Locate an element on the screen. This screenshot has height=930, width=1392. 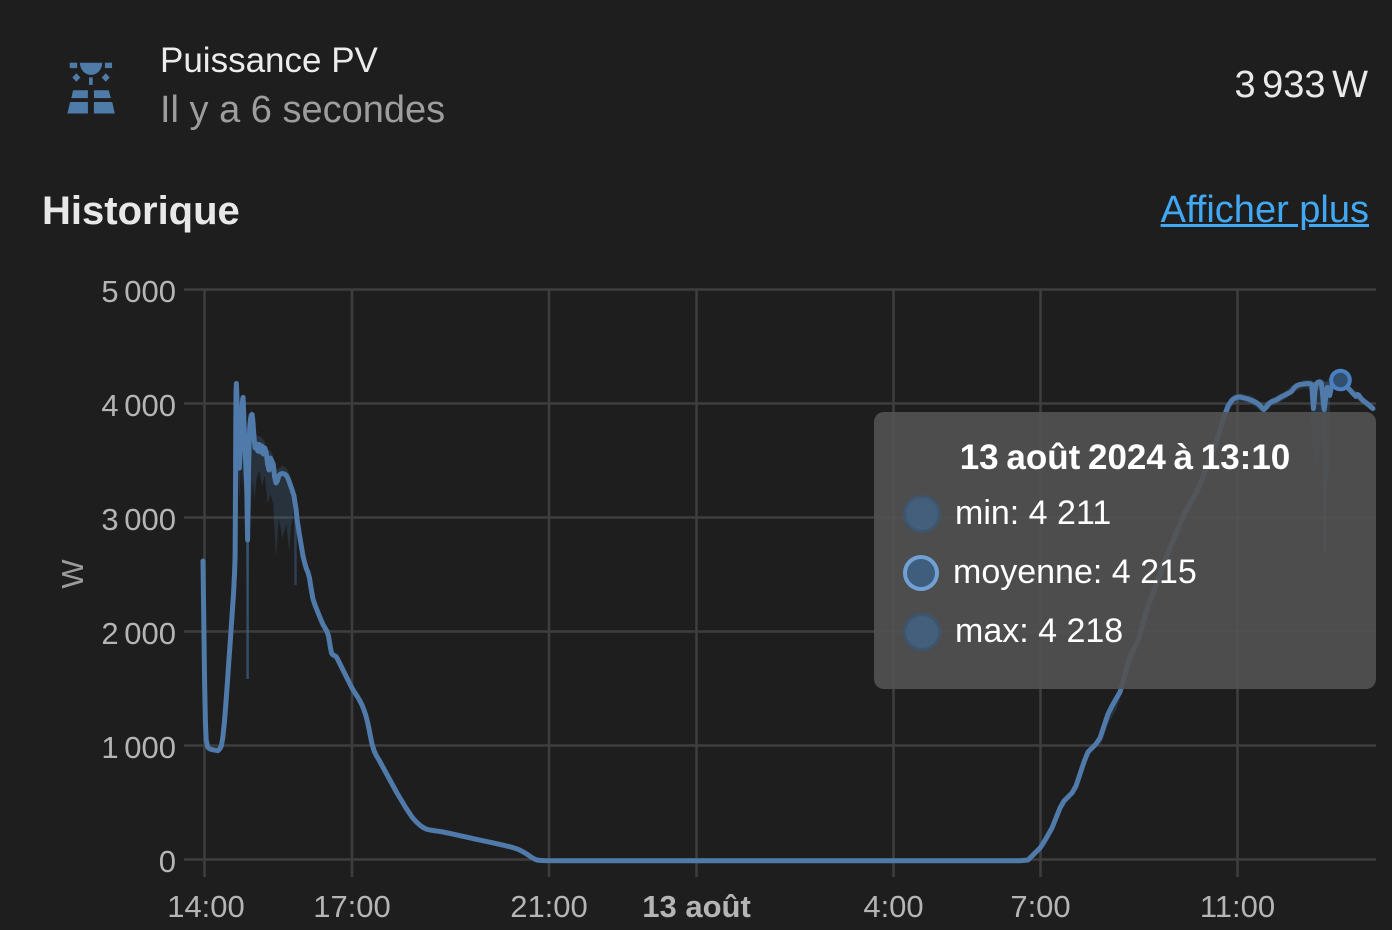
svg-text: 7:00 is located at coordinates (1040, 906).